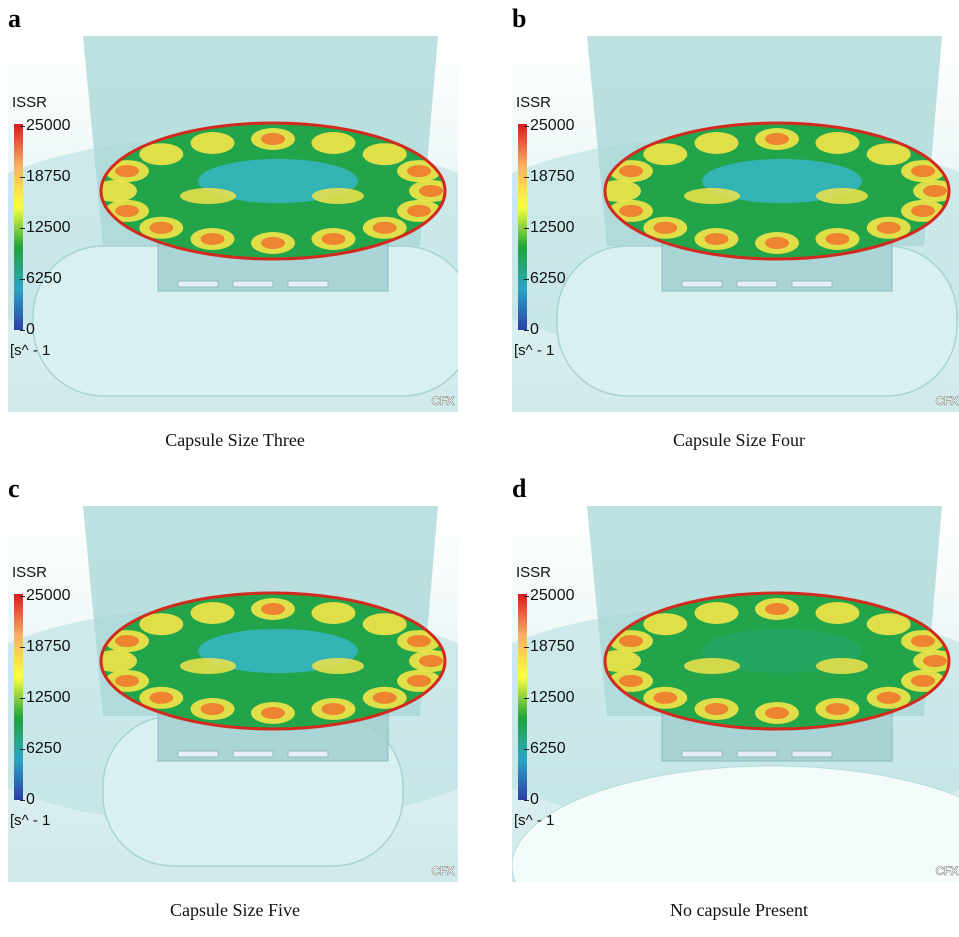 The image size is (959, 937). Describe the element at coordinates (235, 910) in the screenshot. I see `panel-caption: Capsule Size Five` at that location.